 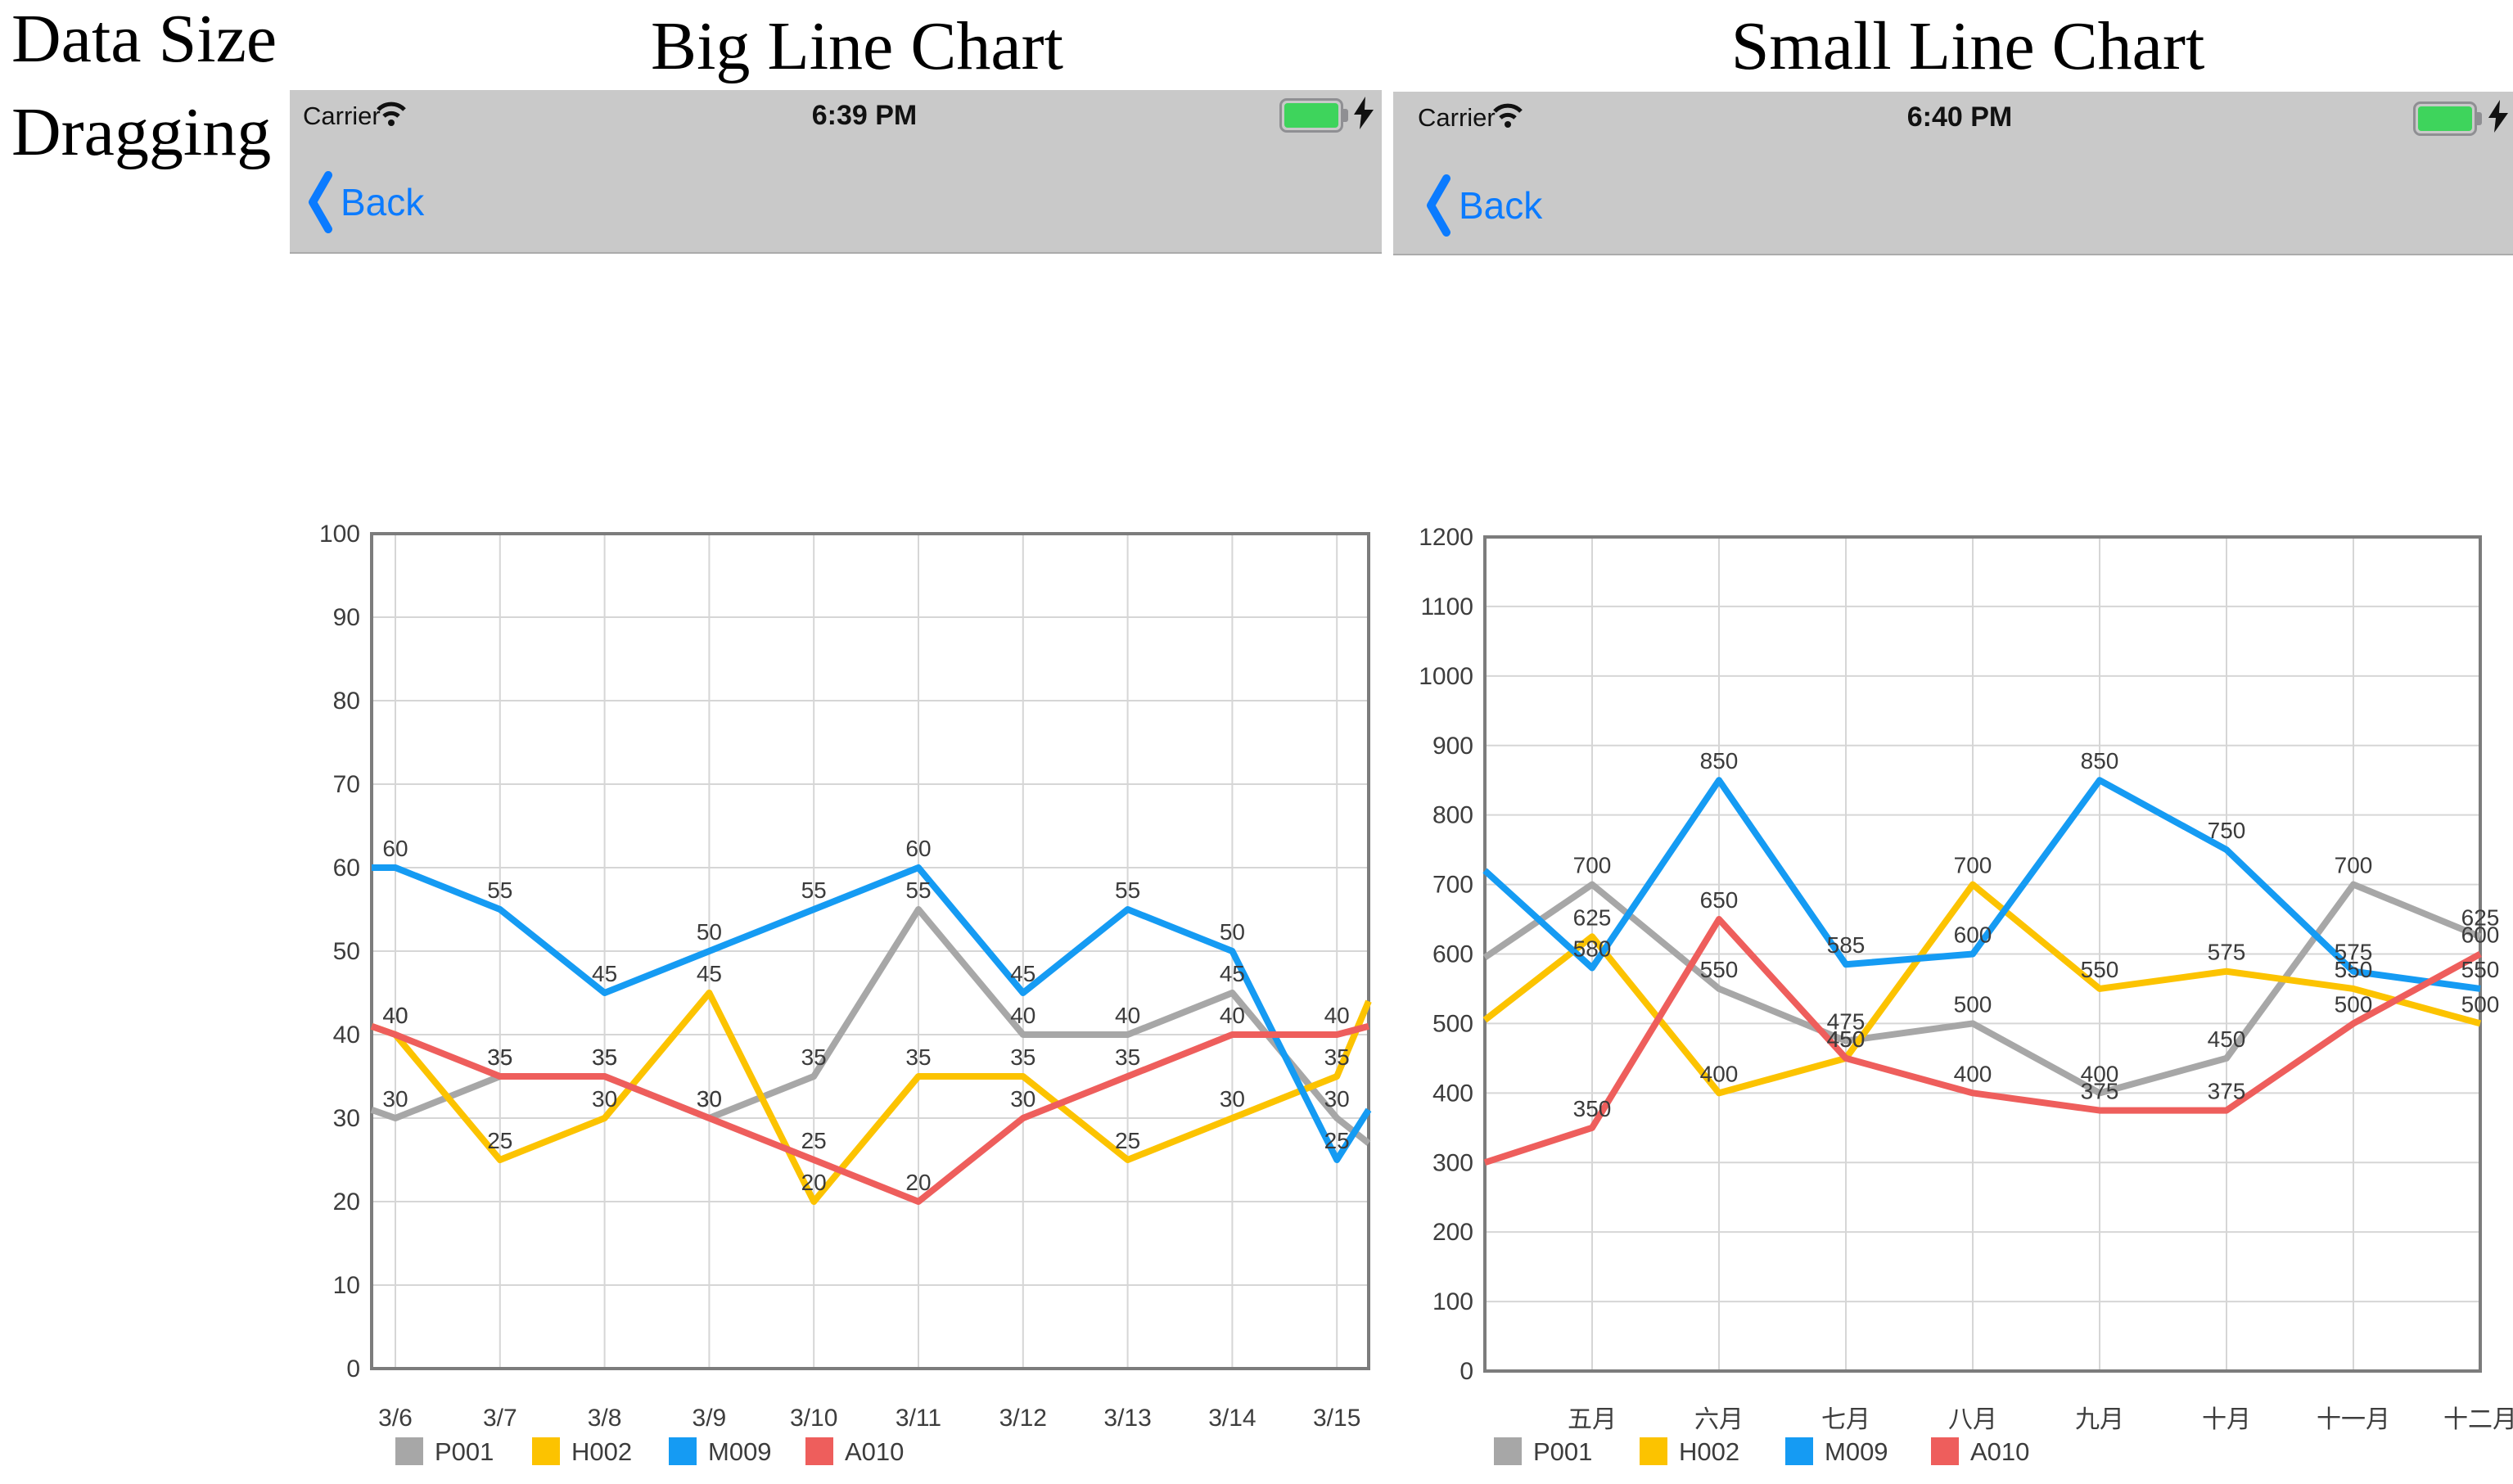 I want to click on left-phone-header: Carrier 6:39 PM Back, so click(x=836, y=172).